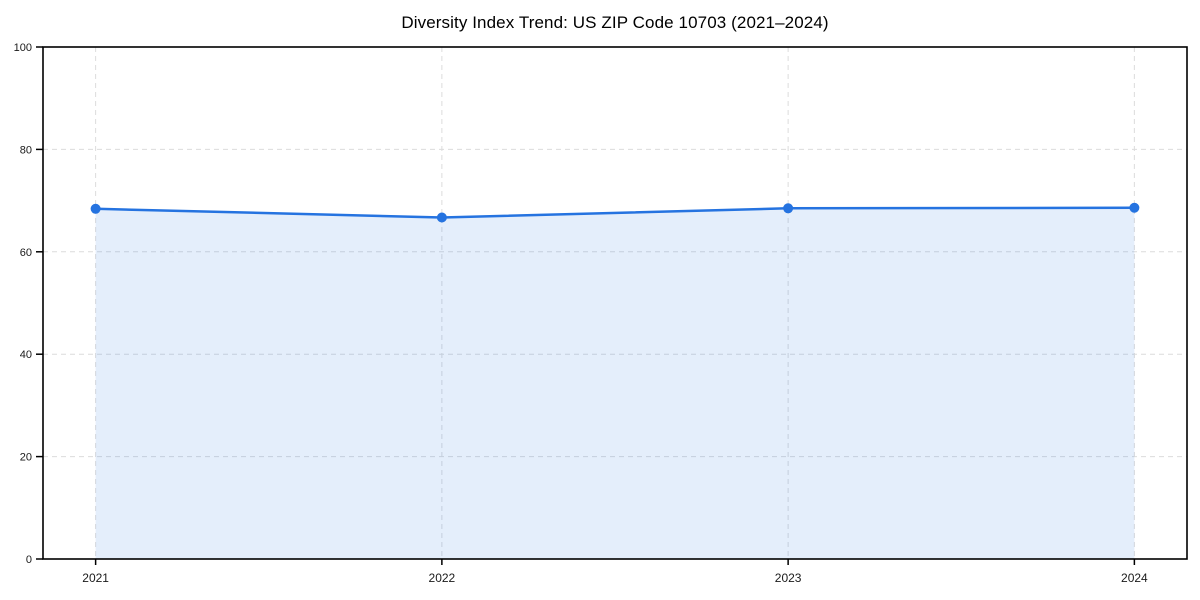 The image size is (1200, 600). I want to click on data-points, so click(615, 212).